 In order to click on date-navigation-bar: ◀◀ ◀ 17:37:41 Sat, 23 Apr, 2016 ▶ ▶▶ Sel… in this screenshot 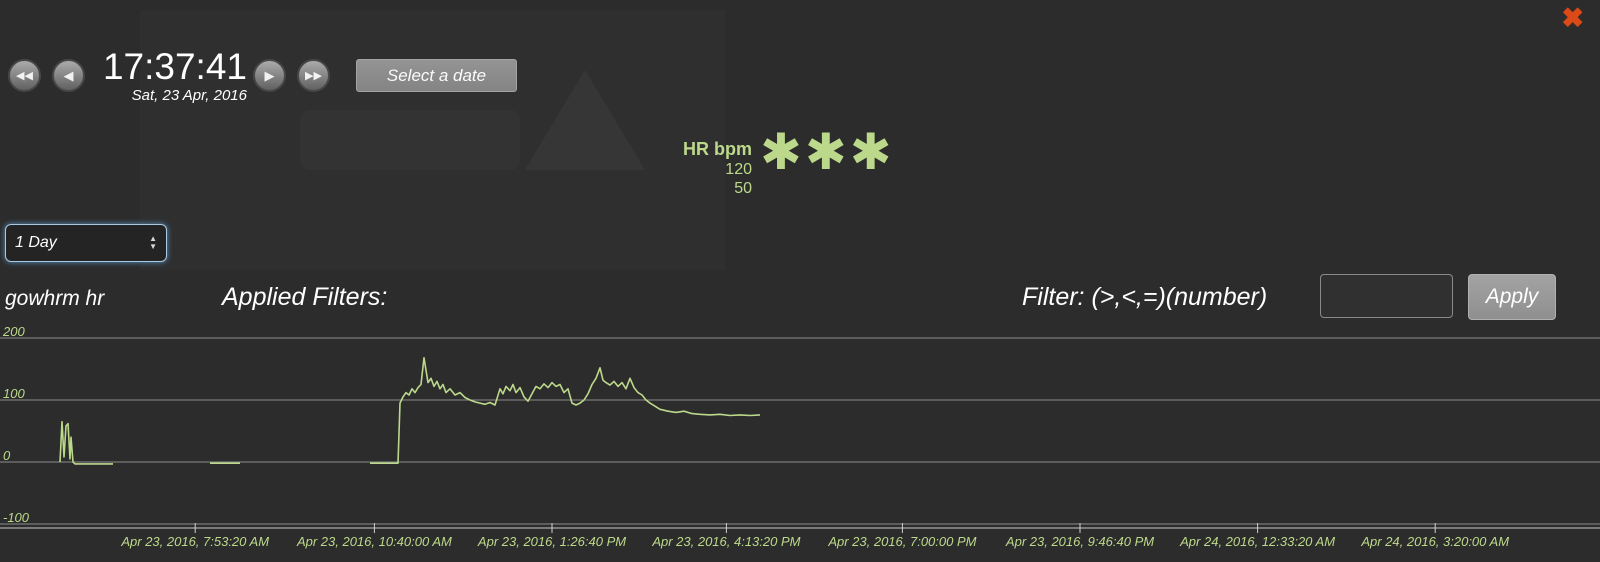, I will do `click(262, 75)`.